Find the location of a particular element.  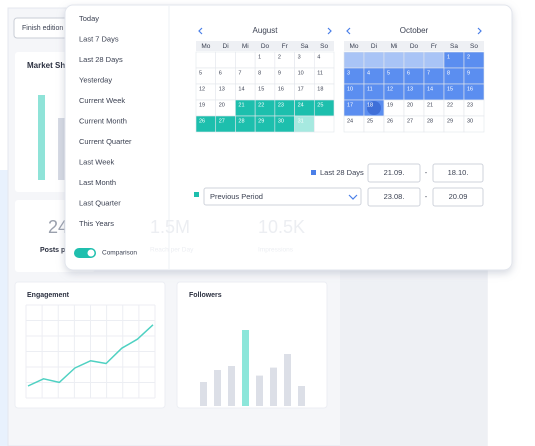

day-number: 4 is located at coordinates (318, 57).